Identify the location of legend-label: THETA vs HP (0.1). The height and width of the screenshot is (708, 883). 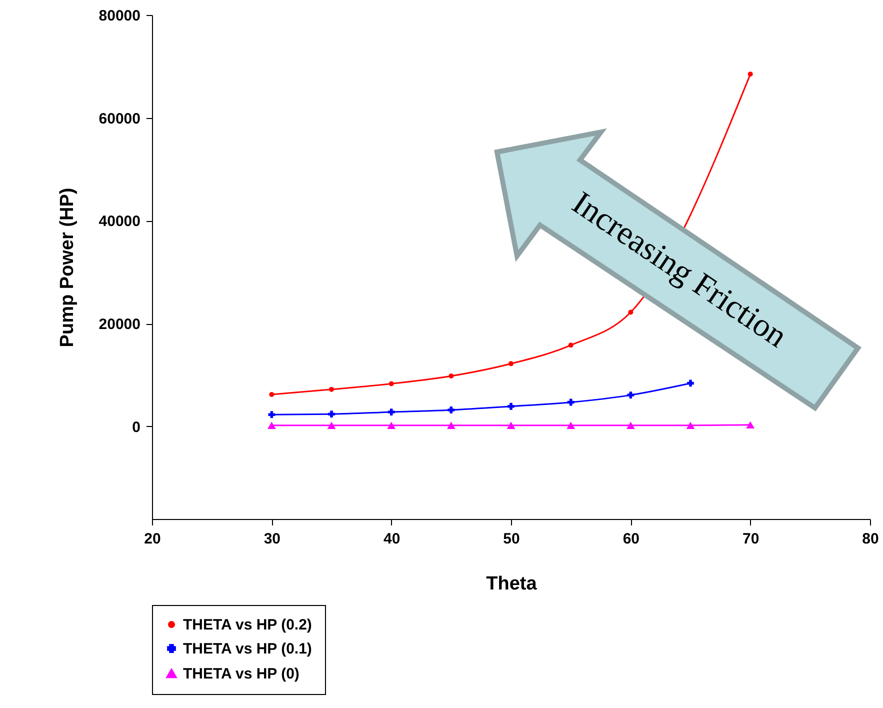
(247, 649).